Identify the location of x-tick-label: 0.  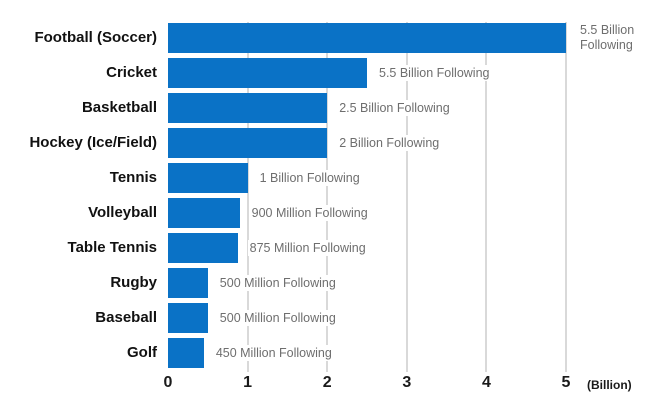
(168, 382).